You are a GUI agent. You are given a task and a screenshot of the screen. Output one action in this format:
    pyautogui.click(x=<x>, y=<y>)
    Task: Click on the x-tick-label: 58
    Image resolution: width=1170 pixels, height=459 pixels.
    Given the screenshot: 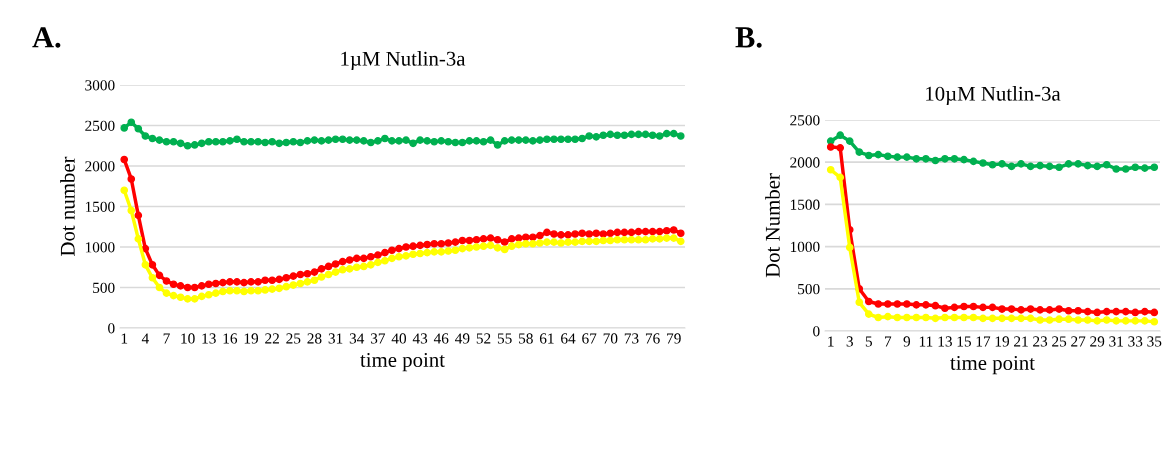 What is the action you would take?
    pyautogui.click(x=526, y=338)
    